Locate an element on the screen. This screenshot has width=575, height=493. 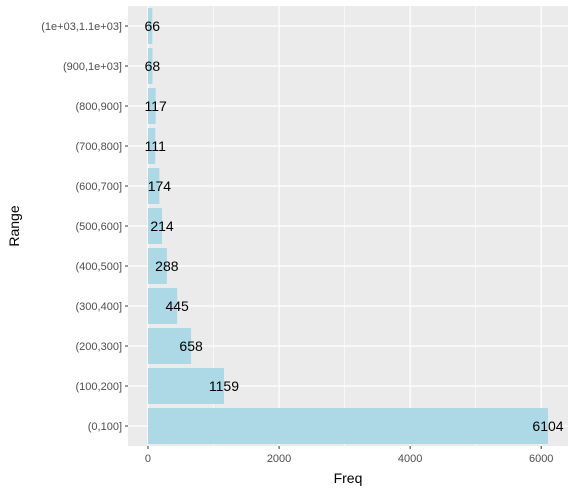
y-tick-label: (300,400] is located at coordinates (99, 307).